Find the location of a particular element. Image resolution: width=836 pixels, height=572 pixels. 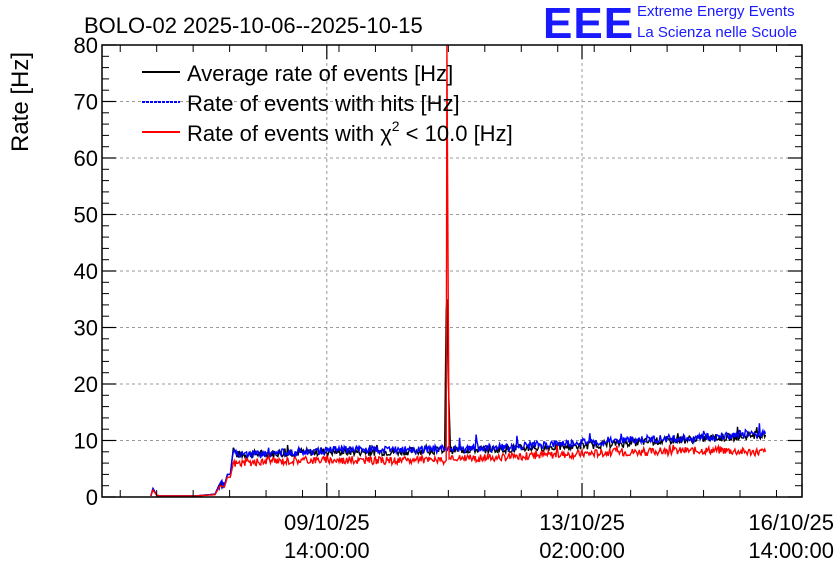

y-tick-label: 60 is located at coordinates (86, 158).